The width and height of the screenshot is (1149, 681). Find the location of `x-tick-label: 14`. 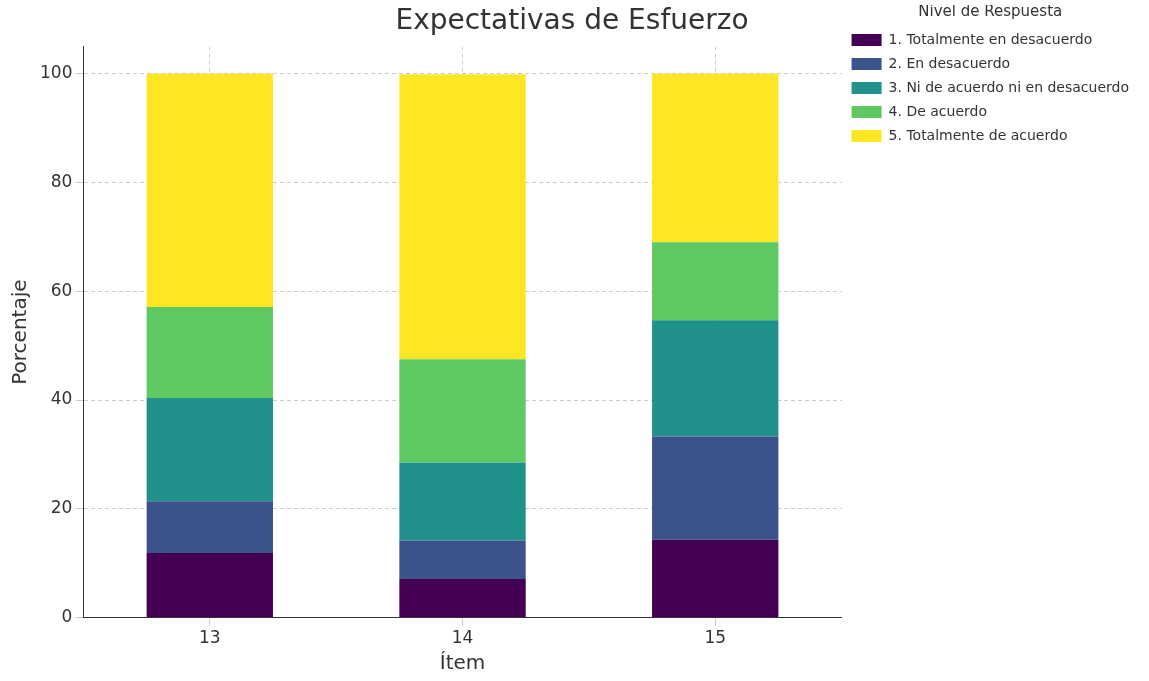

x-tick-label: 14 is located at coordinates (462, 637).